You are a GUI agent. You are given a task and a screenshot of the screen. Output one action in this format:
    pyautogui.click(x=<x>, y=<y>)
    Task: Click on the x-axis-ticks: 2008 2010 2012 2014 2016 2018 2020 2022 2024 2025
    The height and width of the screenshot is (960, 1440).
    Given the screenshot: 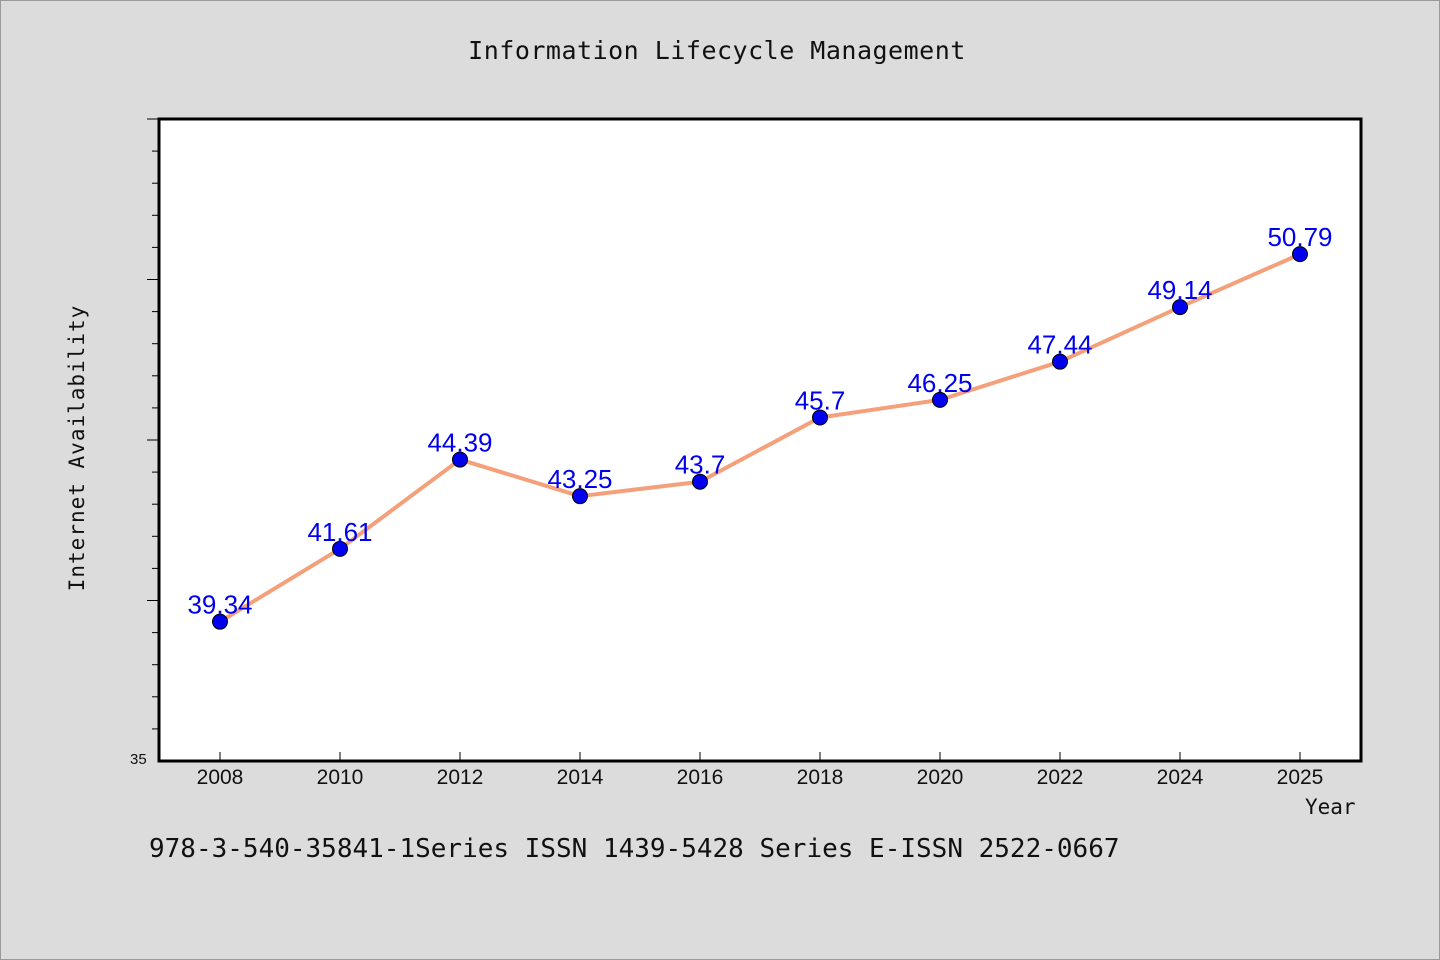 What is the action you would take?
    pyautogui.click(x=760, y=770)
    